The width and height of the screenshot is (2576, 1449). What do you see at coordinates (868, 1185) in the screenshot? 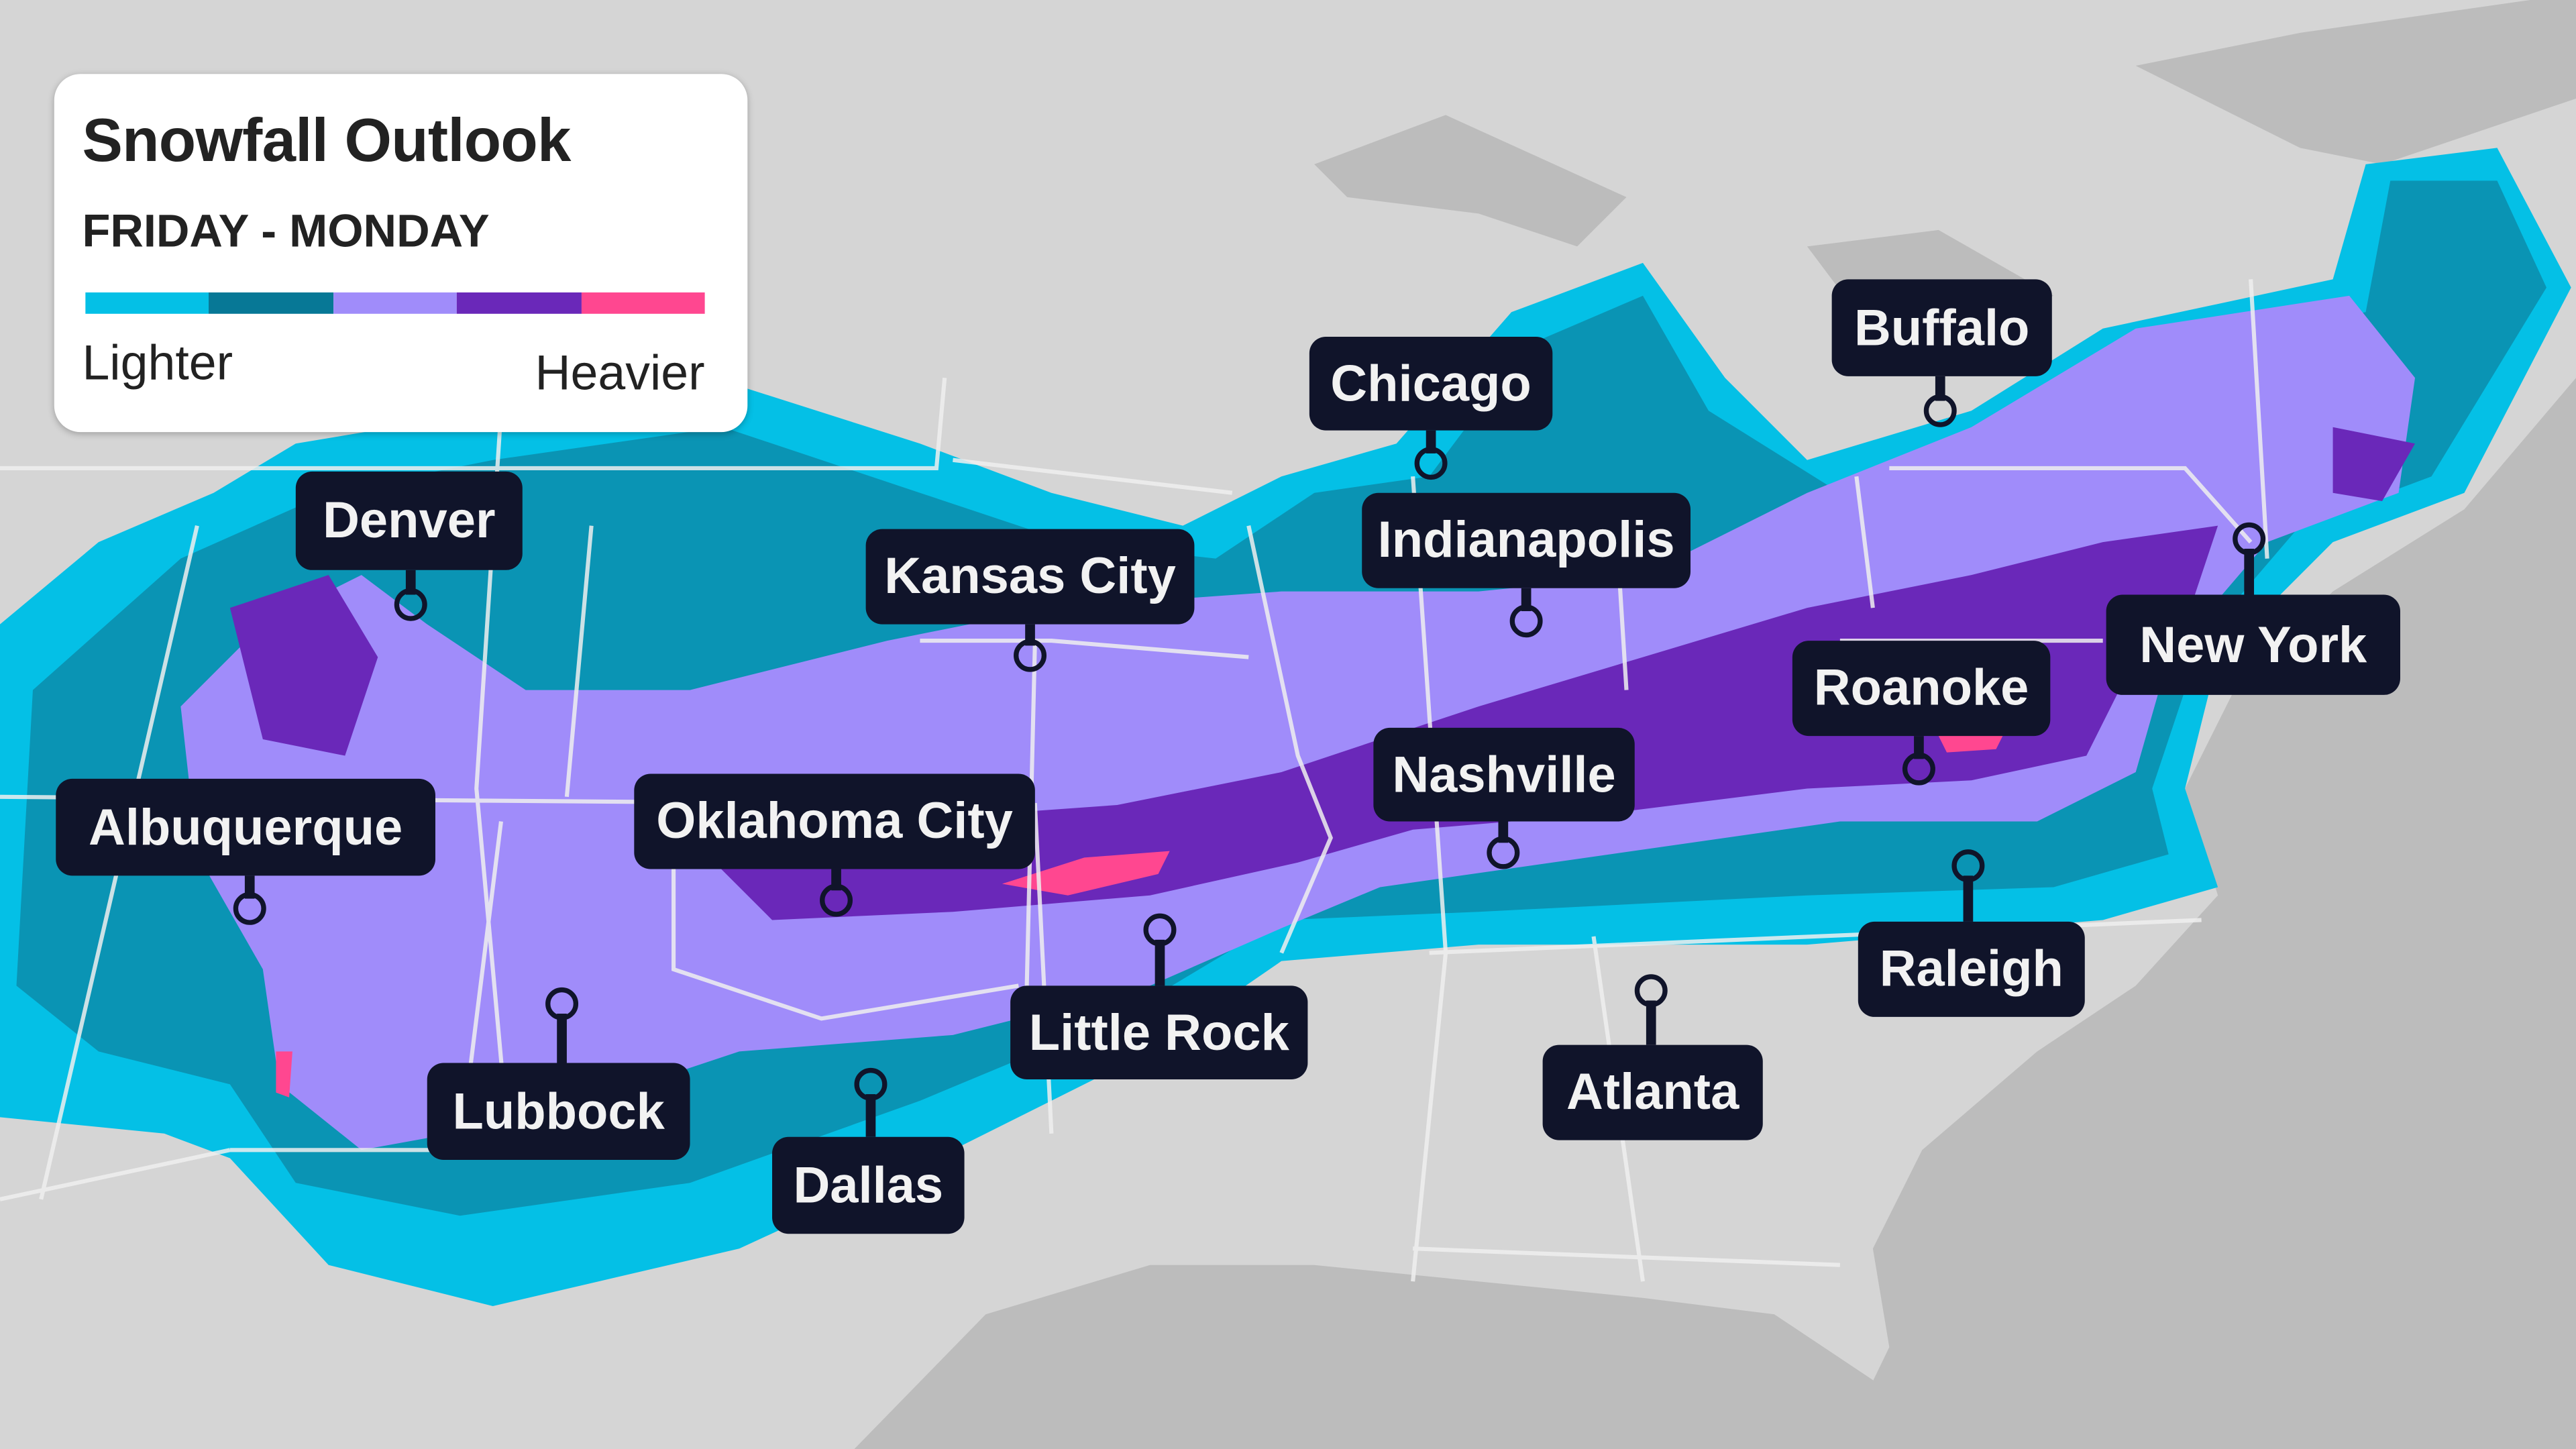
I see `city-label-dallas: Dallas` at bounding box center [868, 1185].